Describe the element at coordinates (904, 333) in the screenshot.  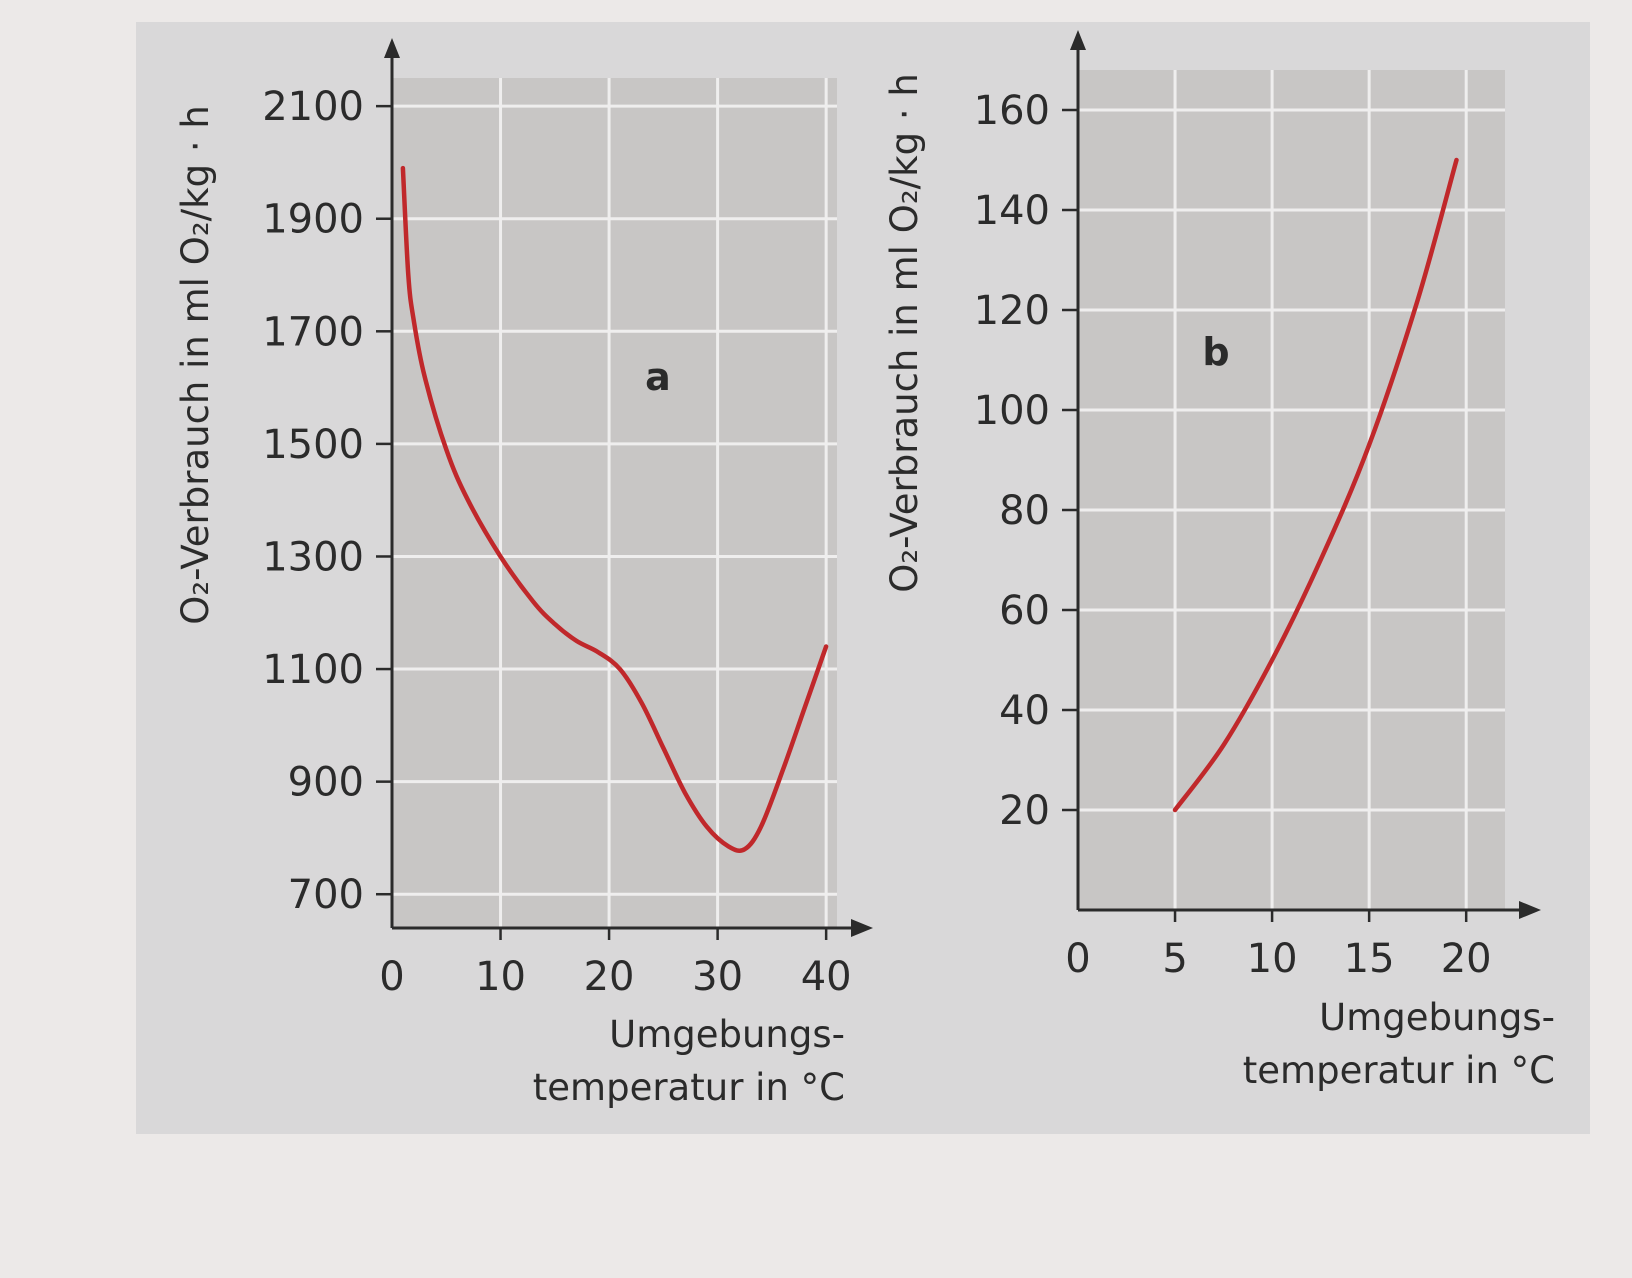
I see `chart-b-y-axis-label: O₂-Verbrauch in ml O₂/kg · h` at that location.